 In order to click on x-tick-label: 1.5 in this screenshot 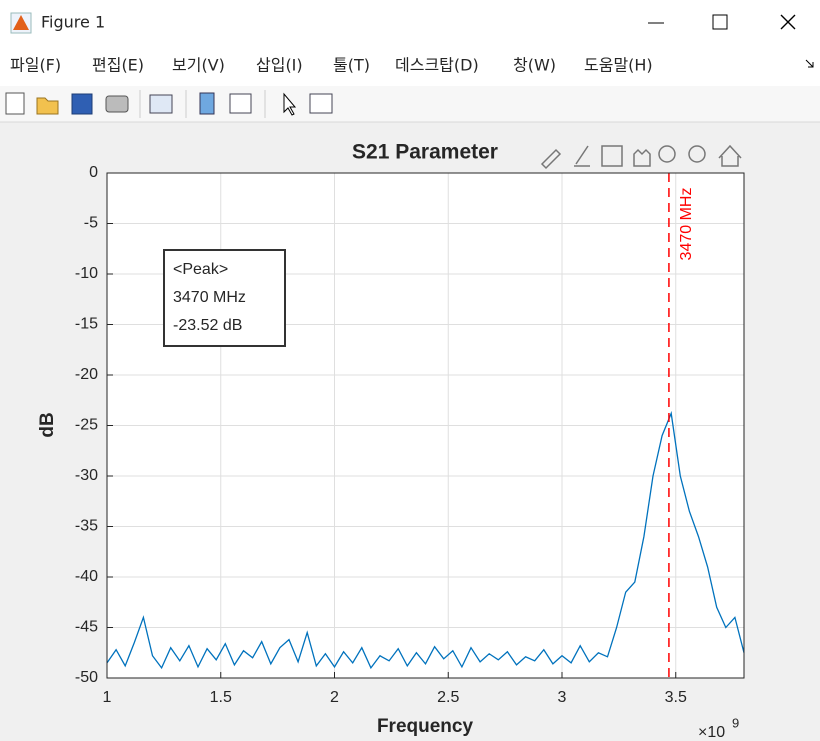, I will do `click(221, 697)`.